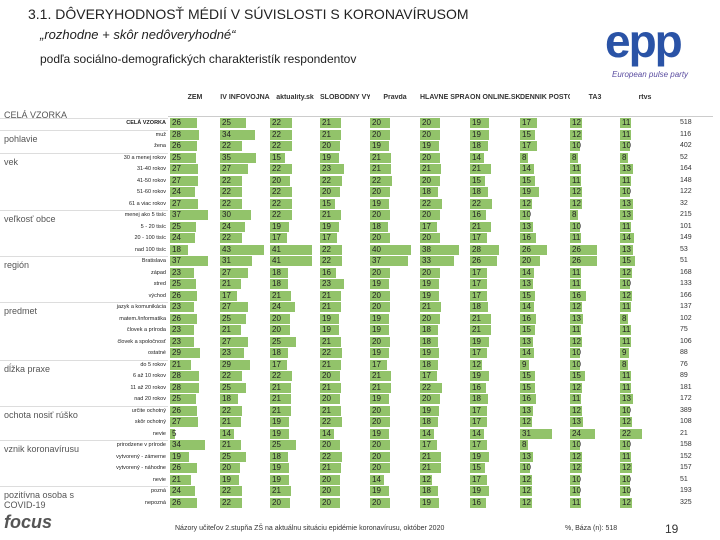  I want to click on cell: 41, so click(295, 261).